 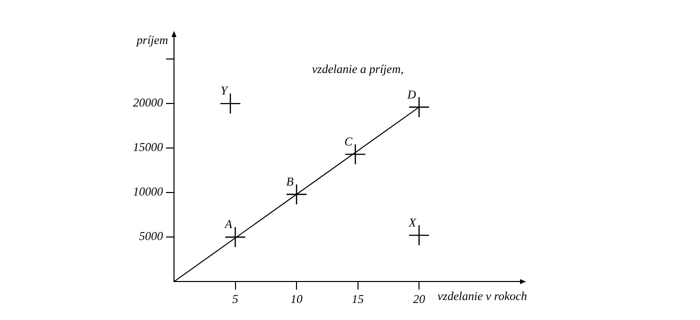 What do you see at coordinates (290, 181) in the screenshot?
I see `annotation: B` at bounding box center [290, 181].